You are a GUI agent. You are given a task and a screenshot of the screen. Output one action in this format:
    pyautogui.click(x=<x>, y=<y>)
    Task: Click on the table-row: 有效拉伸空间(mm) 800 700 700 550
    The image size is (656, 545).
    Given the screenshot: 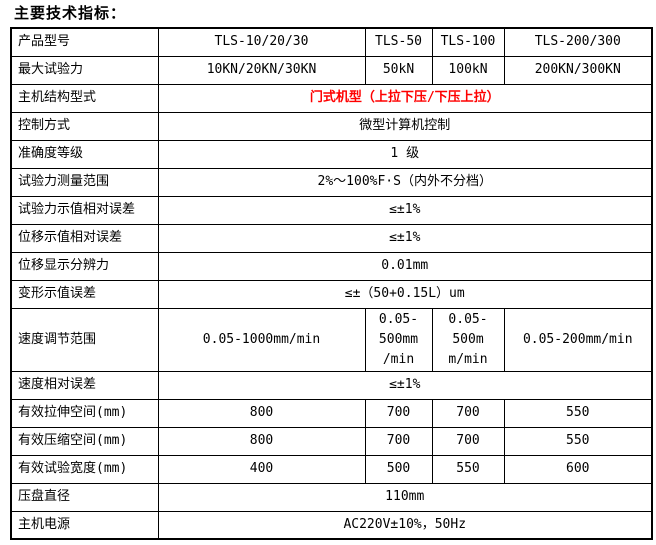 What is the action you would take?
    pyautogui.click(x=331, y=413)
    